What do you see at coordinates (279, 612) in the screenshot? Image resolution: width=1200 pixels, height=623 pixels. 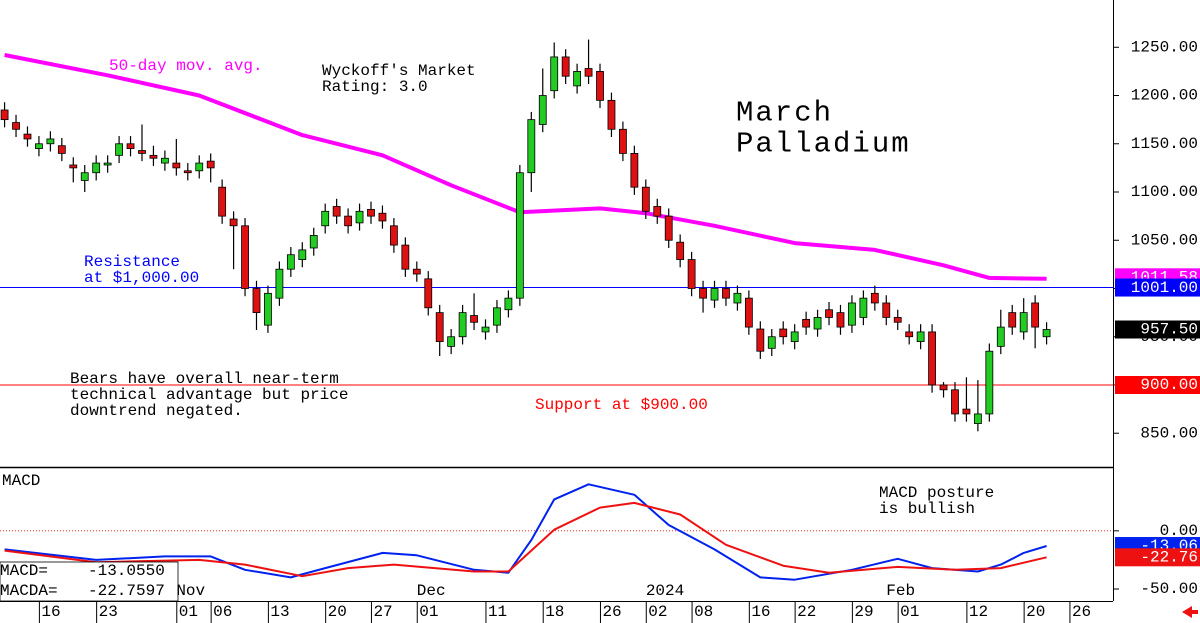 I see `x-tick-label: 13` at bounding box center [279, 612].